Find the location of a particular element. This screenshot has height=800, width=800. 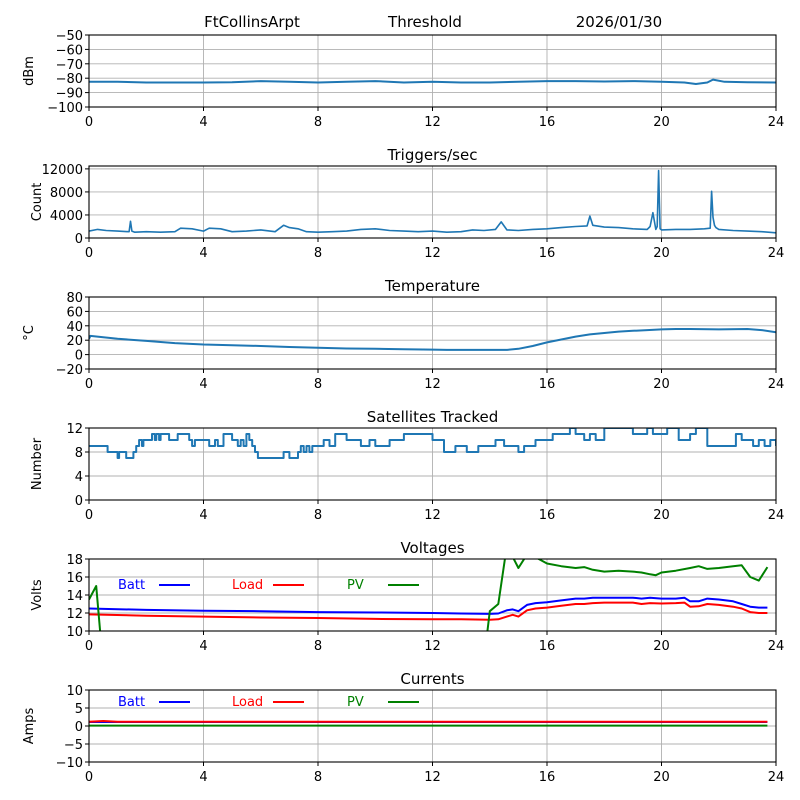

y-axis-label: Amps is located at coordinates (29, 725).